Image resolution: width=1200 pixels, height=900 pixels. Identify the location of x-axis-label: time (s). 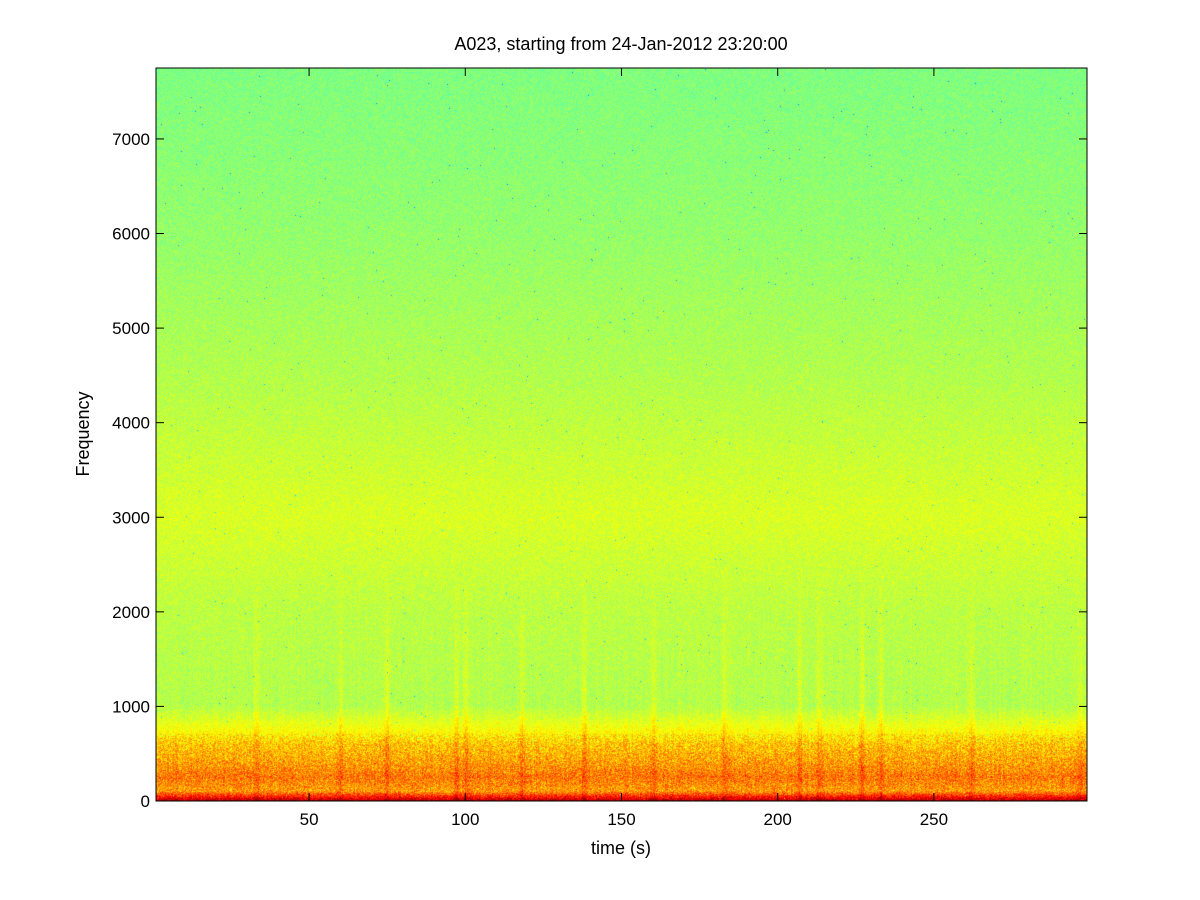
(621, 848).